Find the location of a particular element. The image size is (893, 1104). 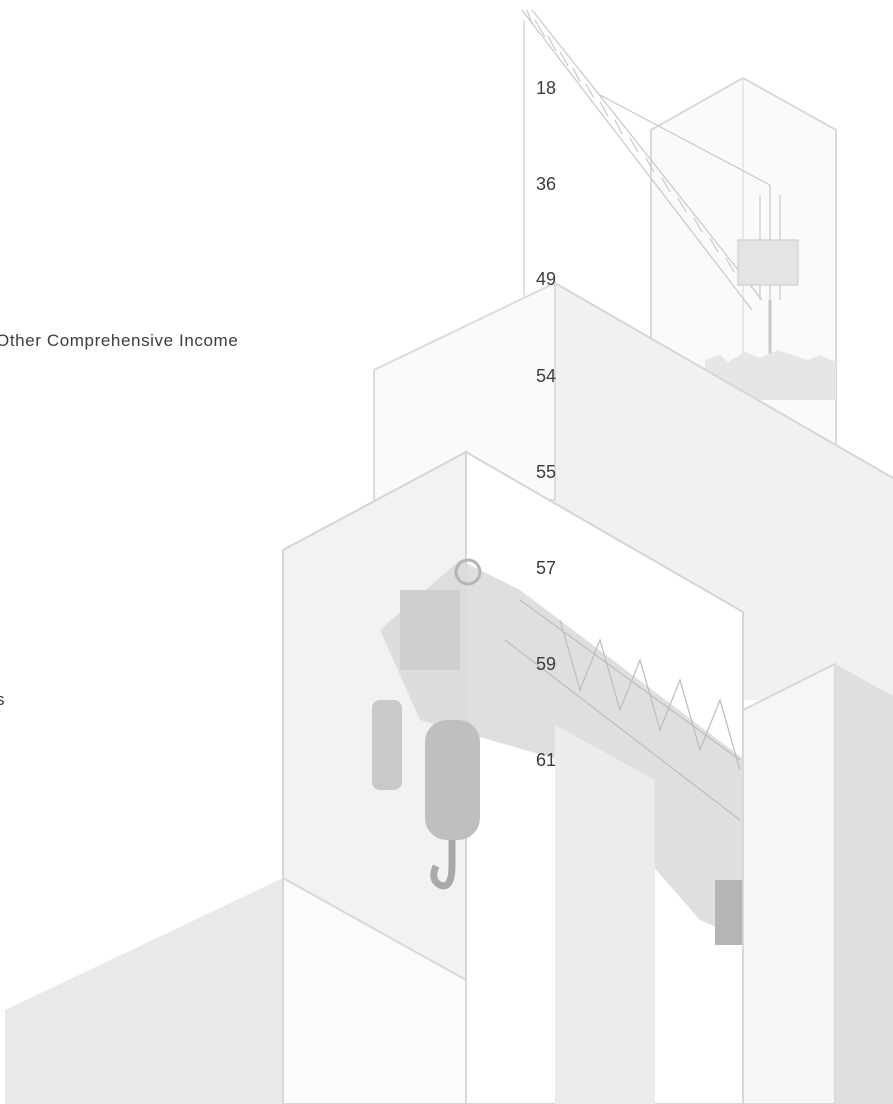

toc-entry-other-comprehensive-income: Other Comprehensive Income is located at coordinates (119, 340).